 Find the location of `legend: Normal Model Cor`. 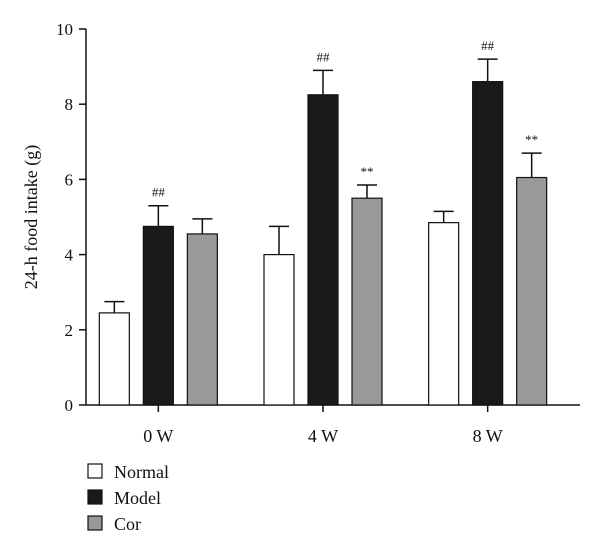

legend: Normal Model Cor is located at coordinates (128, 498).